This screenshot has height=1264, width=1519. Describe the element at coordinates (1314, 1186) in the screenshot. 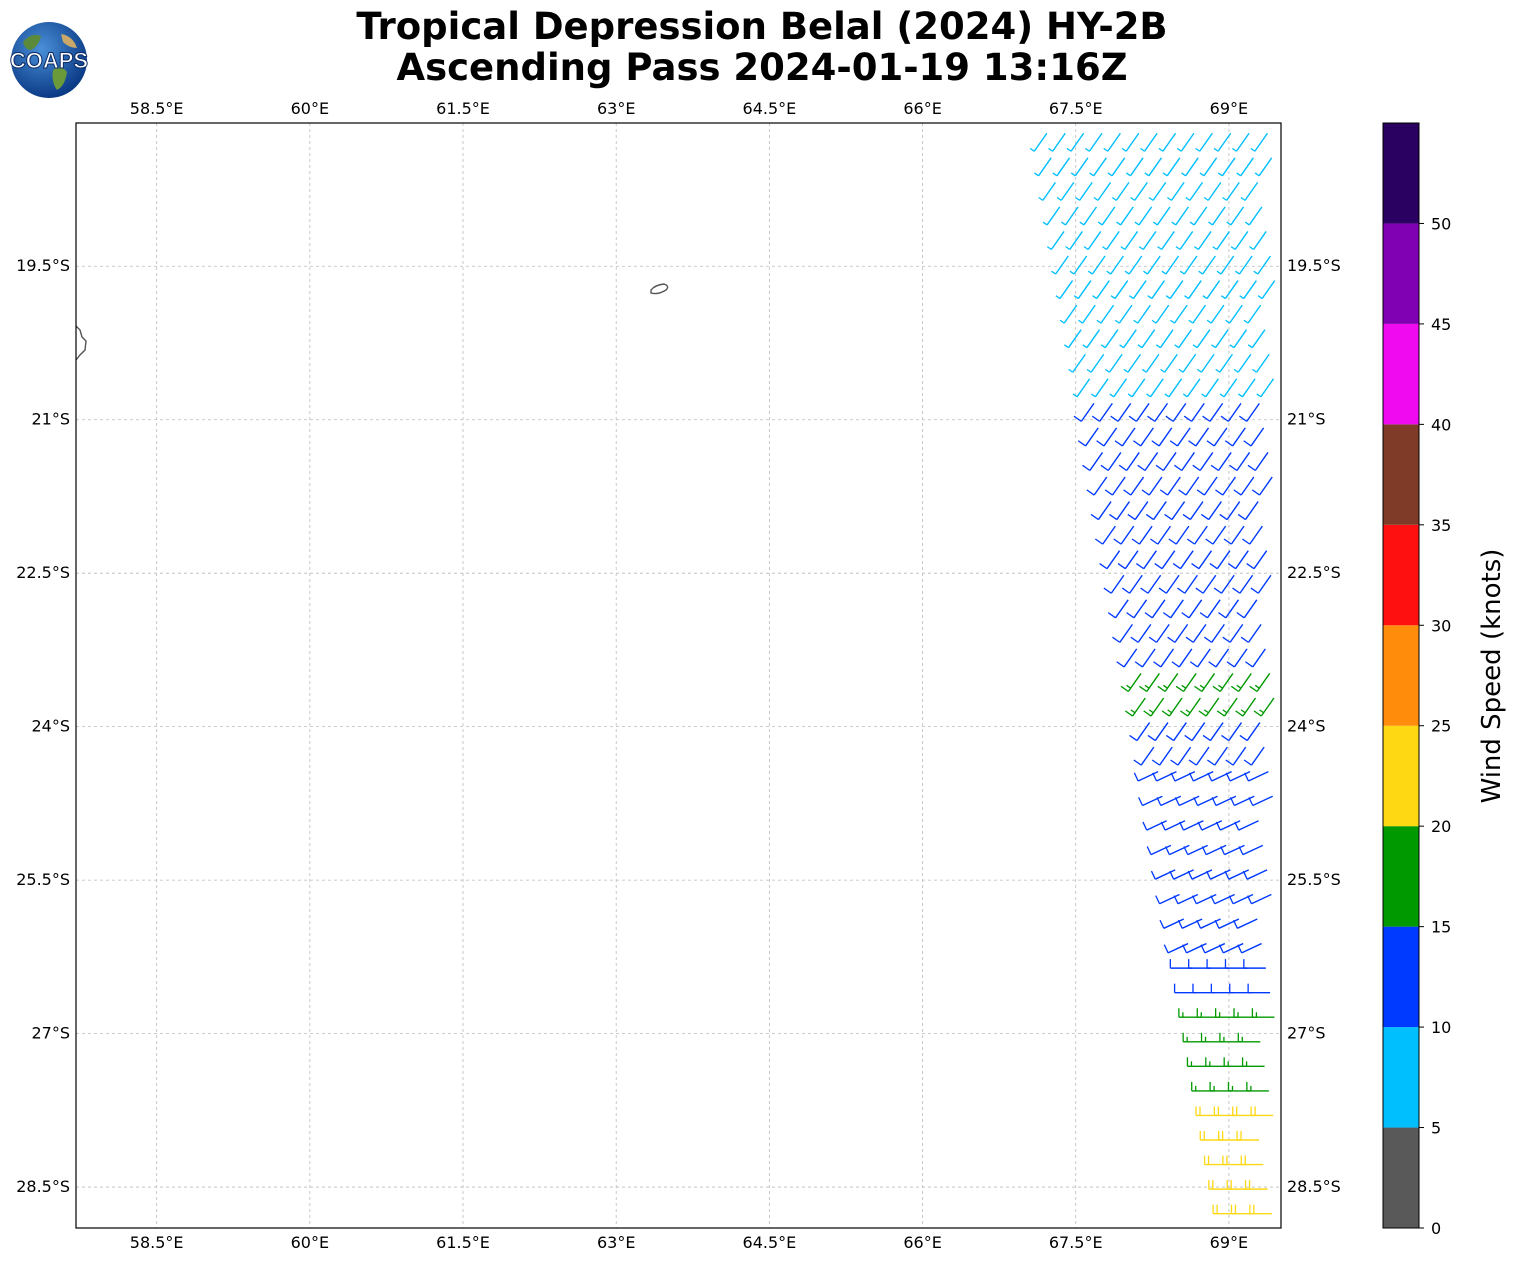

I see `lat-tick-label-right: 28.5°S` at that location.